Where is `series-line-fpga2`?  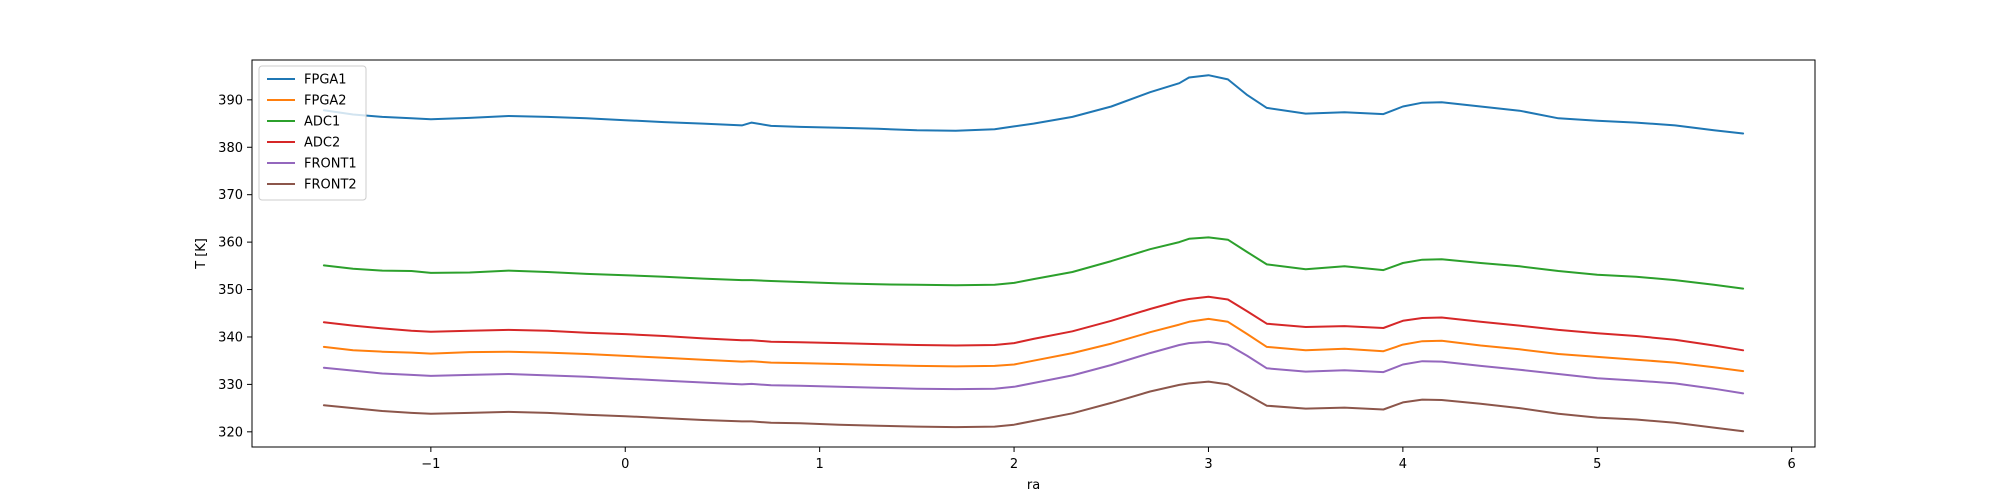 series-line-fpga2 is located at coordinates (1033, 345).